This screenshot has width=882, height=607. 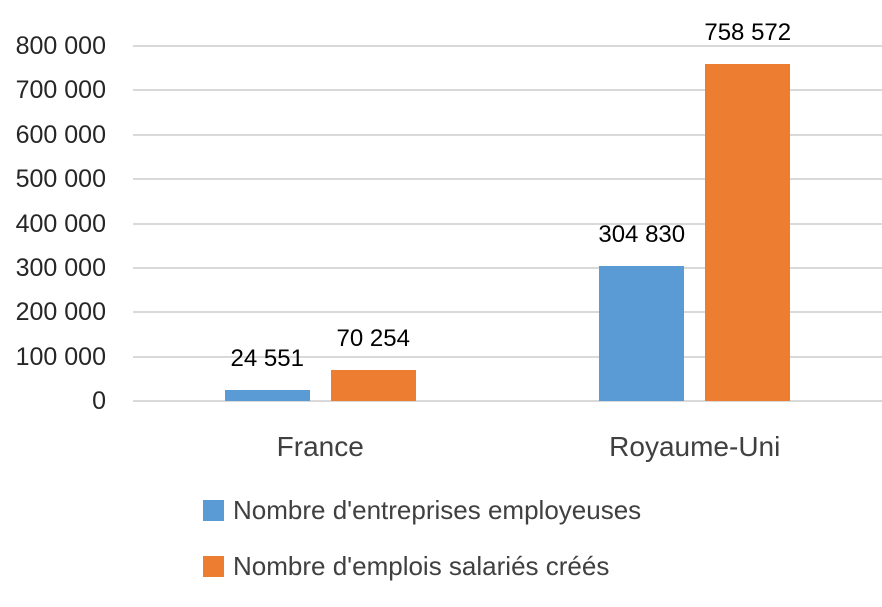 I want to click on y-axis-tick-label: 400 000, so click(x=60, y=223).